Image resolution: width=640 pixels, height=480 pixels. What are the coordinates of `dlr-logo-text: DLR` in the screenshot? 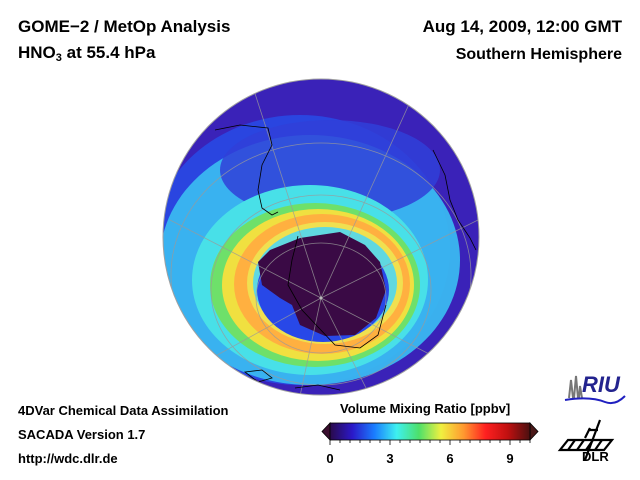 It's located at (595, 456).